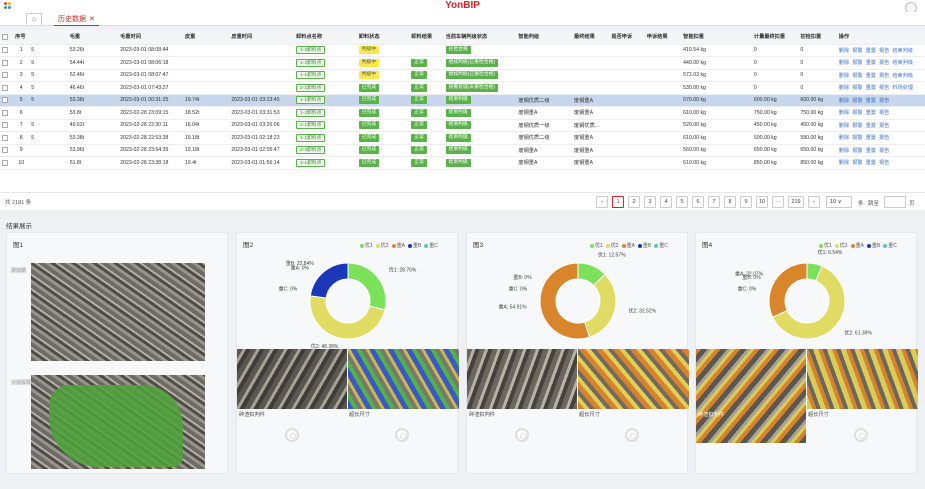  What do you see at coordinates (329, 280) in the screenshot?
I see `pie-slice-重B` at bounding box center [329, 280].